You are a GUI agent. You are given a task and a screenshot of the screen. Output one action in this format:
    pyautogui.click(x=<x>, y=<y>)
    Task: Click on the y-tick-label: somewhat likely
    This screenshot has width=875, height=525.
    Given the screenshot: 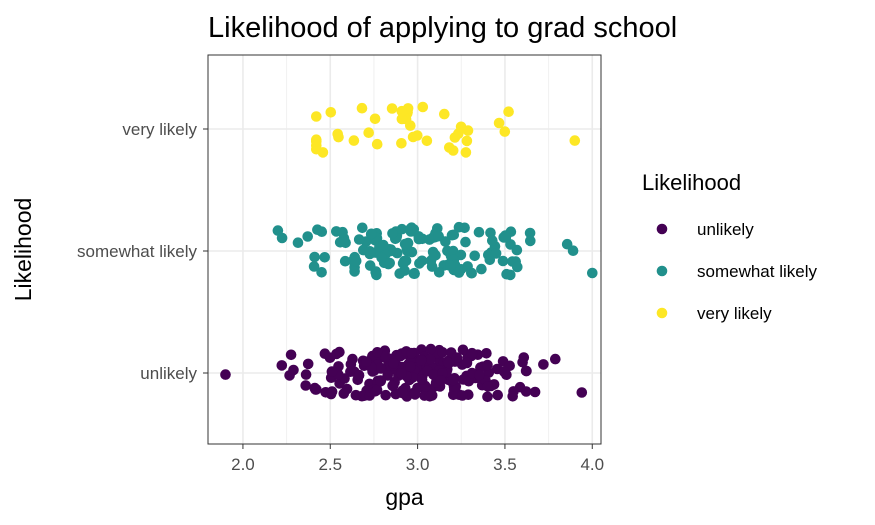 What is the action you would take?
    pyautogui.click(x=137, y=251)
    